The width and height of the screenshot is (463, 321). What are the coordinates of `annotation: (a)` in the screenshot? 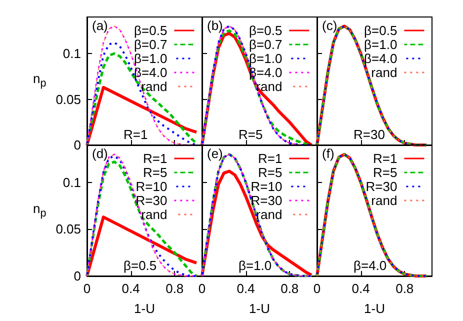 It's located at (100, 25).